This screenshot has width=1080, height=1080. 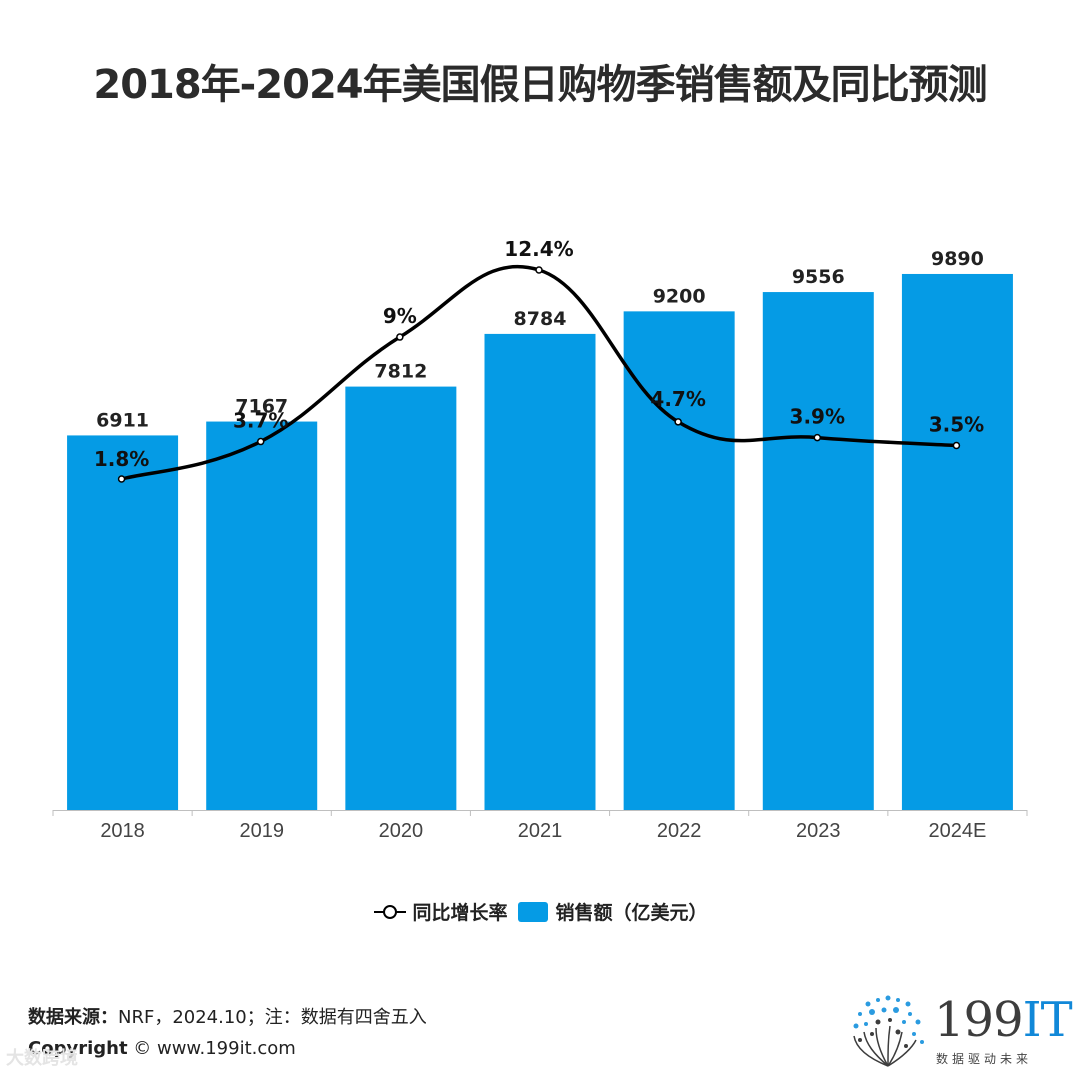 What do you see at coordinates (677, 399) in the screenshot?
I see `growth-value-label: 4.7%` at bounding box center [677, 399].